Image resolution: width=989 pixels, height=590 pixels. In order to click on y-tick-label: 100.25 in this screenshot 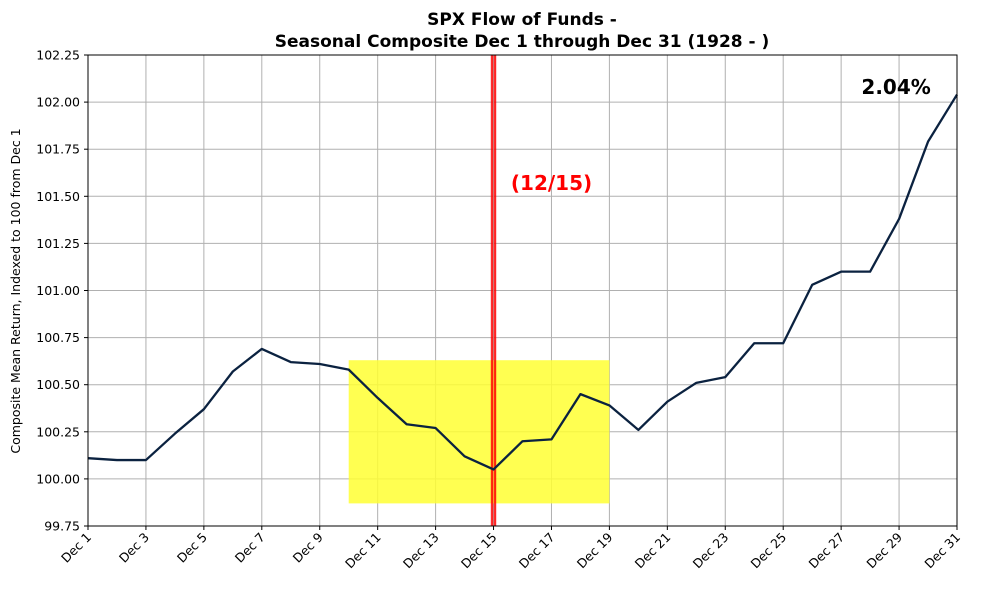, I will do `click(58, 431)`.